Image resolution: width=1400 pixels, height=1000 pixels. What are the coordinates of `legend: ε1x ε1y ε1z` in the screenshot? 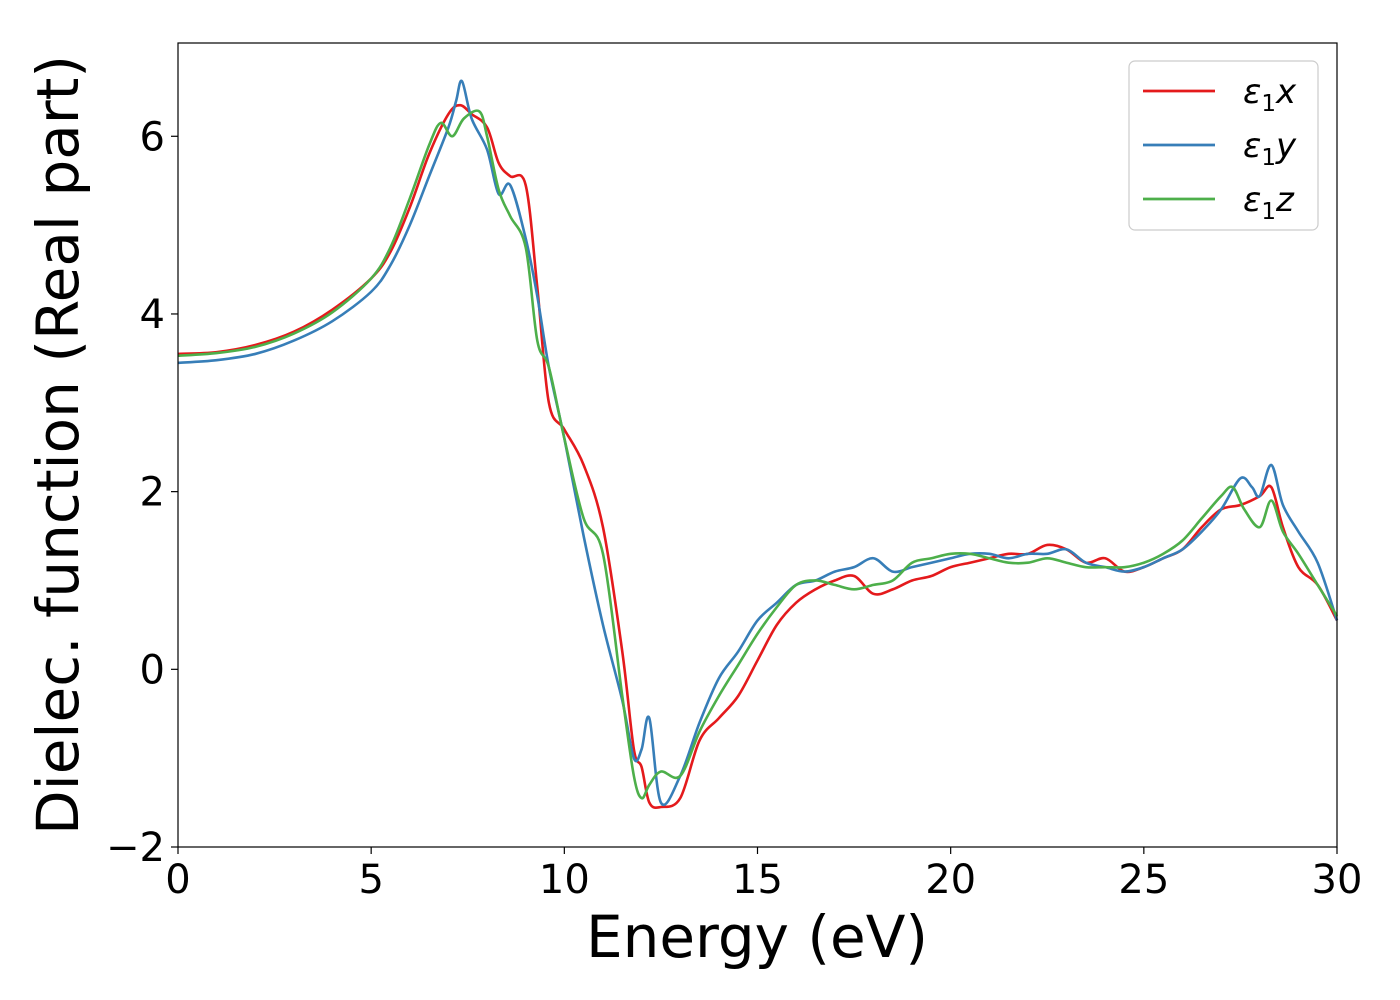 It's located at (1223, 145).